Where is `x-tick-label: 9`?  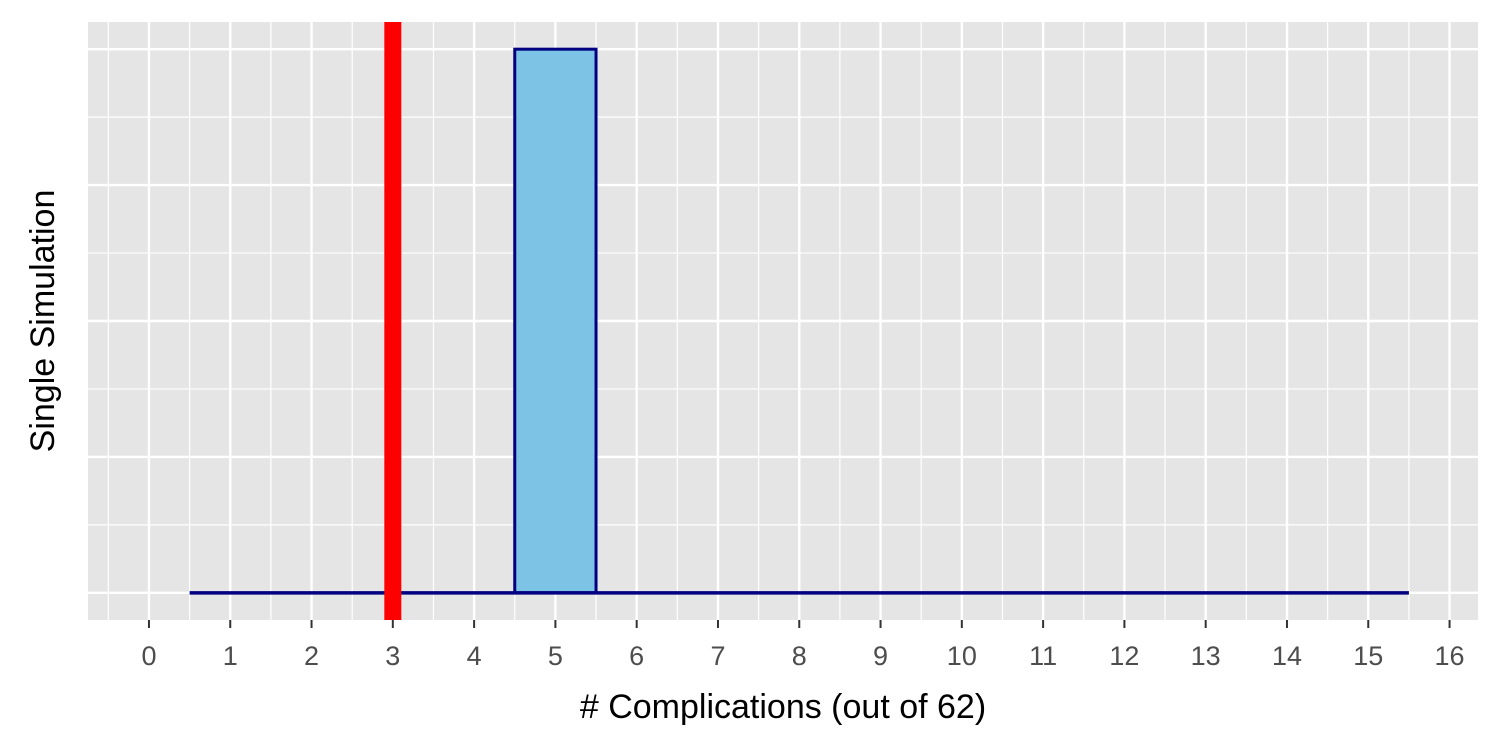 x-tick-label: 9 is located at coordinates (880, 656).